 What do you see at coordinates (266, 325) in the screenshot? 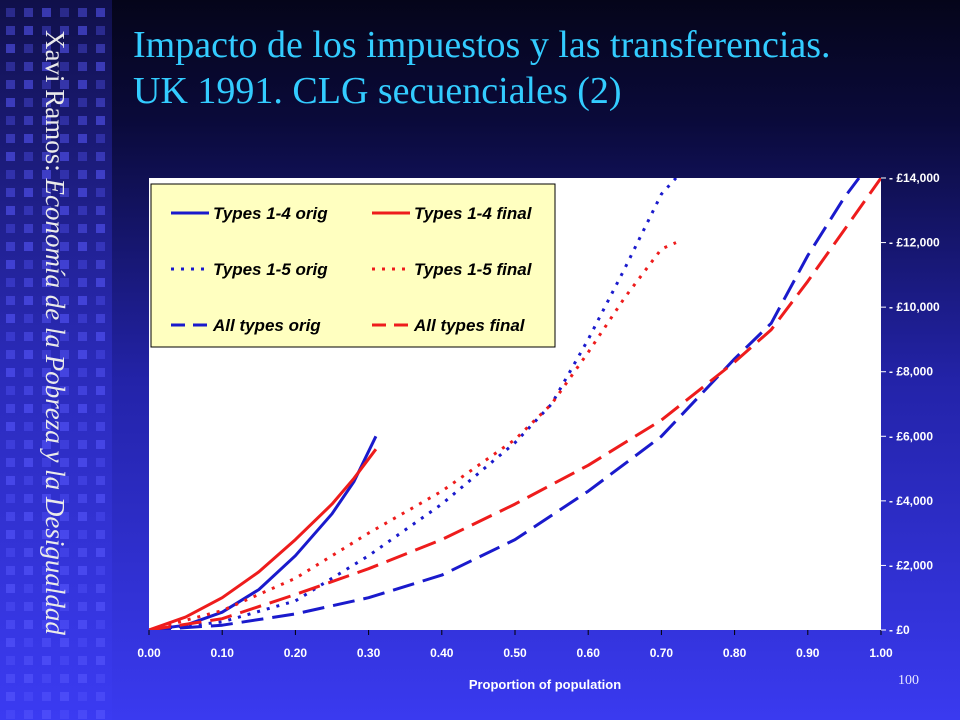
I see `legend-label: All types orig` at bounding box center [266, 325].